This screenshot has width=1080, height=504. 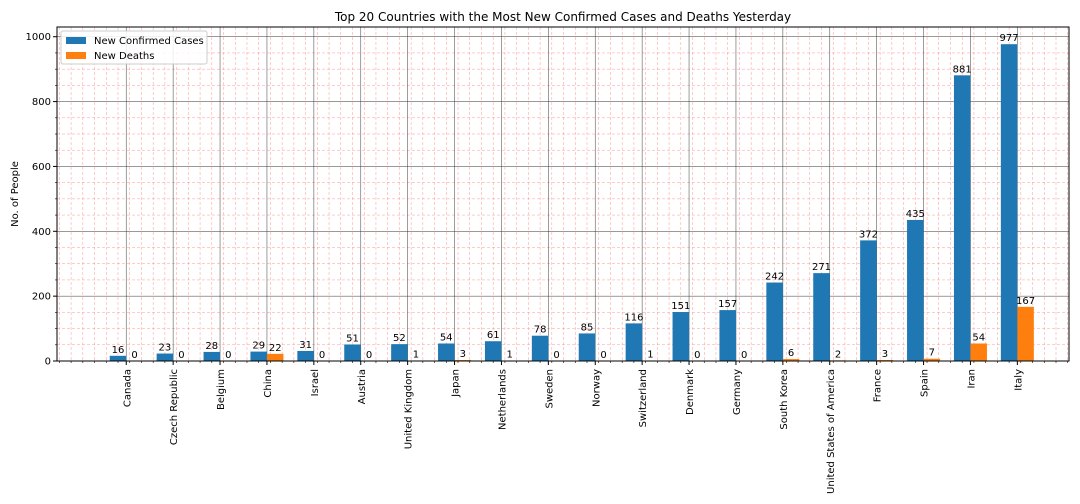 I want to click on data-label-cases: 78, so click(x=540, y=330).